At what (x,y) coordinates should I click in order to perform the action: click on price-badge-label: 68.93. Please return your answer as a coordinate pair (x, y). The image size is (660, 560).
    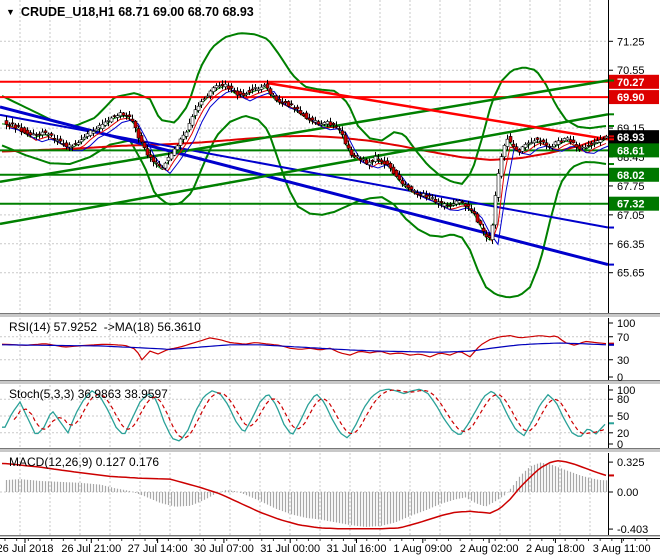
    Looking at the image, I should click on (631, 138).